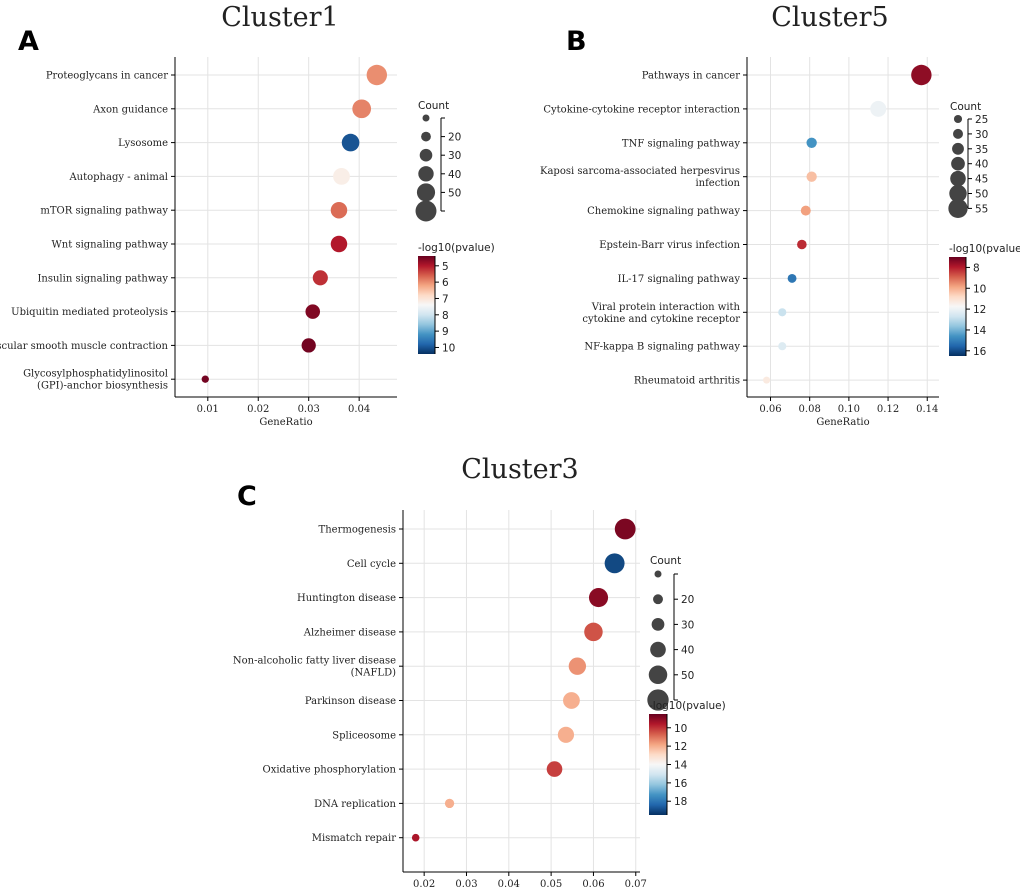 This screenshot has width=1020, height=889. I want to click on x-tick-label: 0.14, so click(927, 409).